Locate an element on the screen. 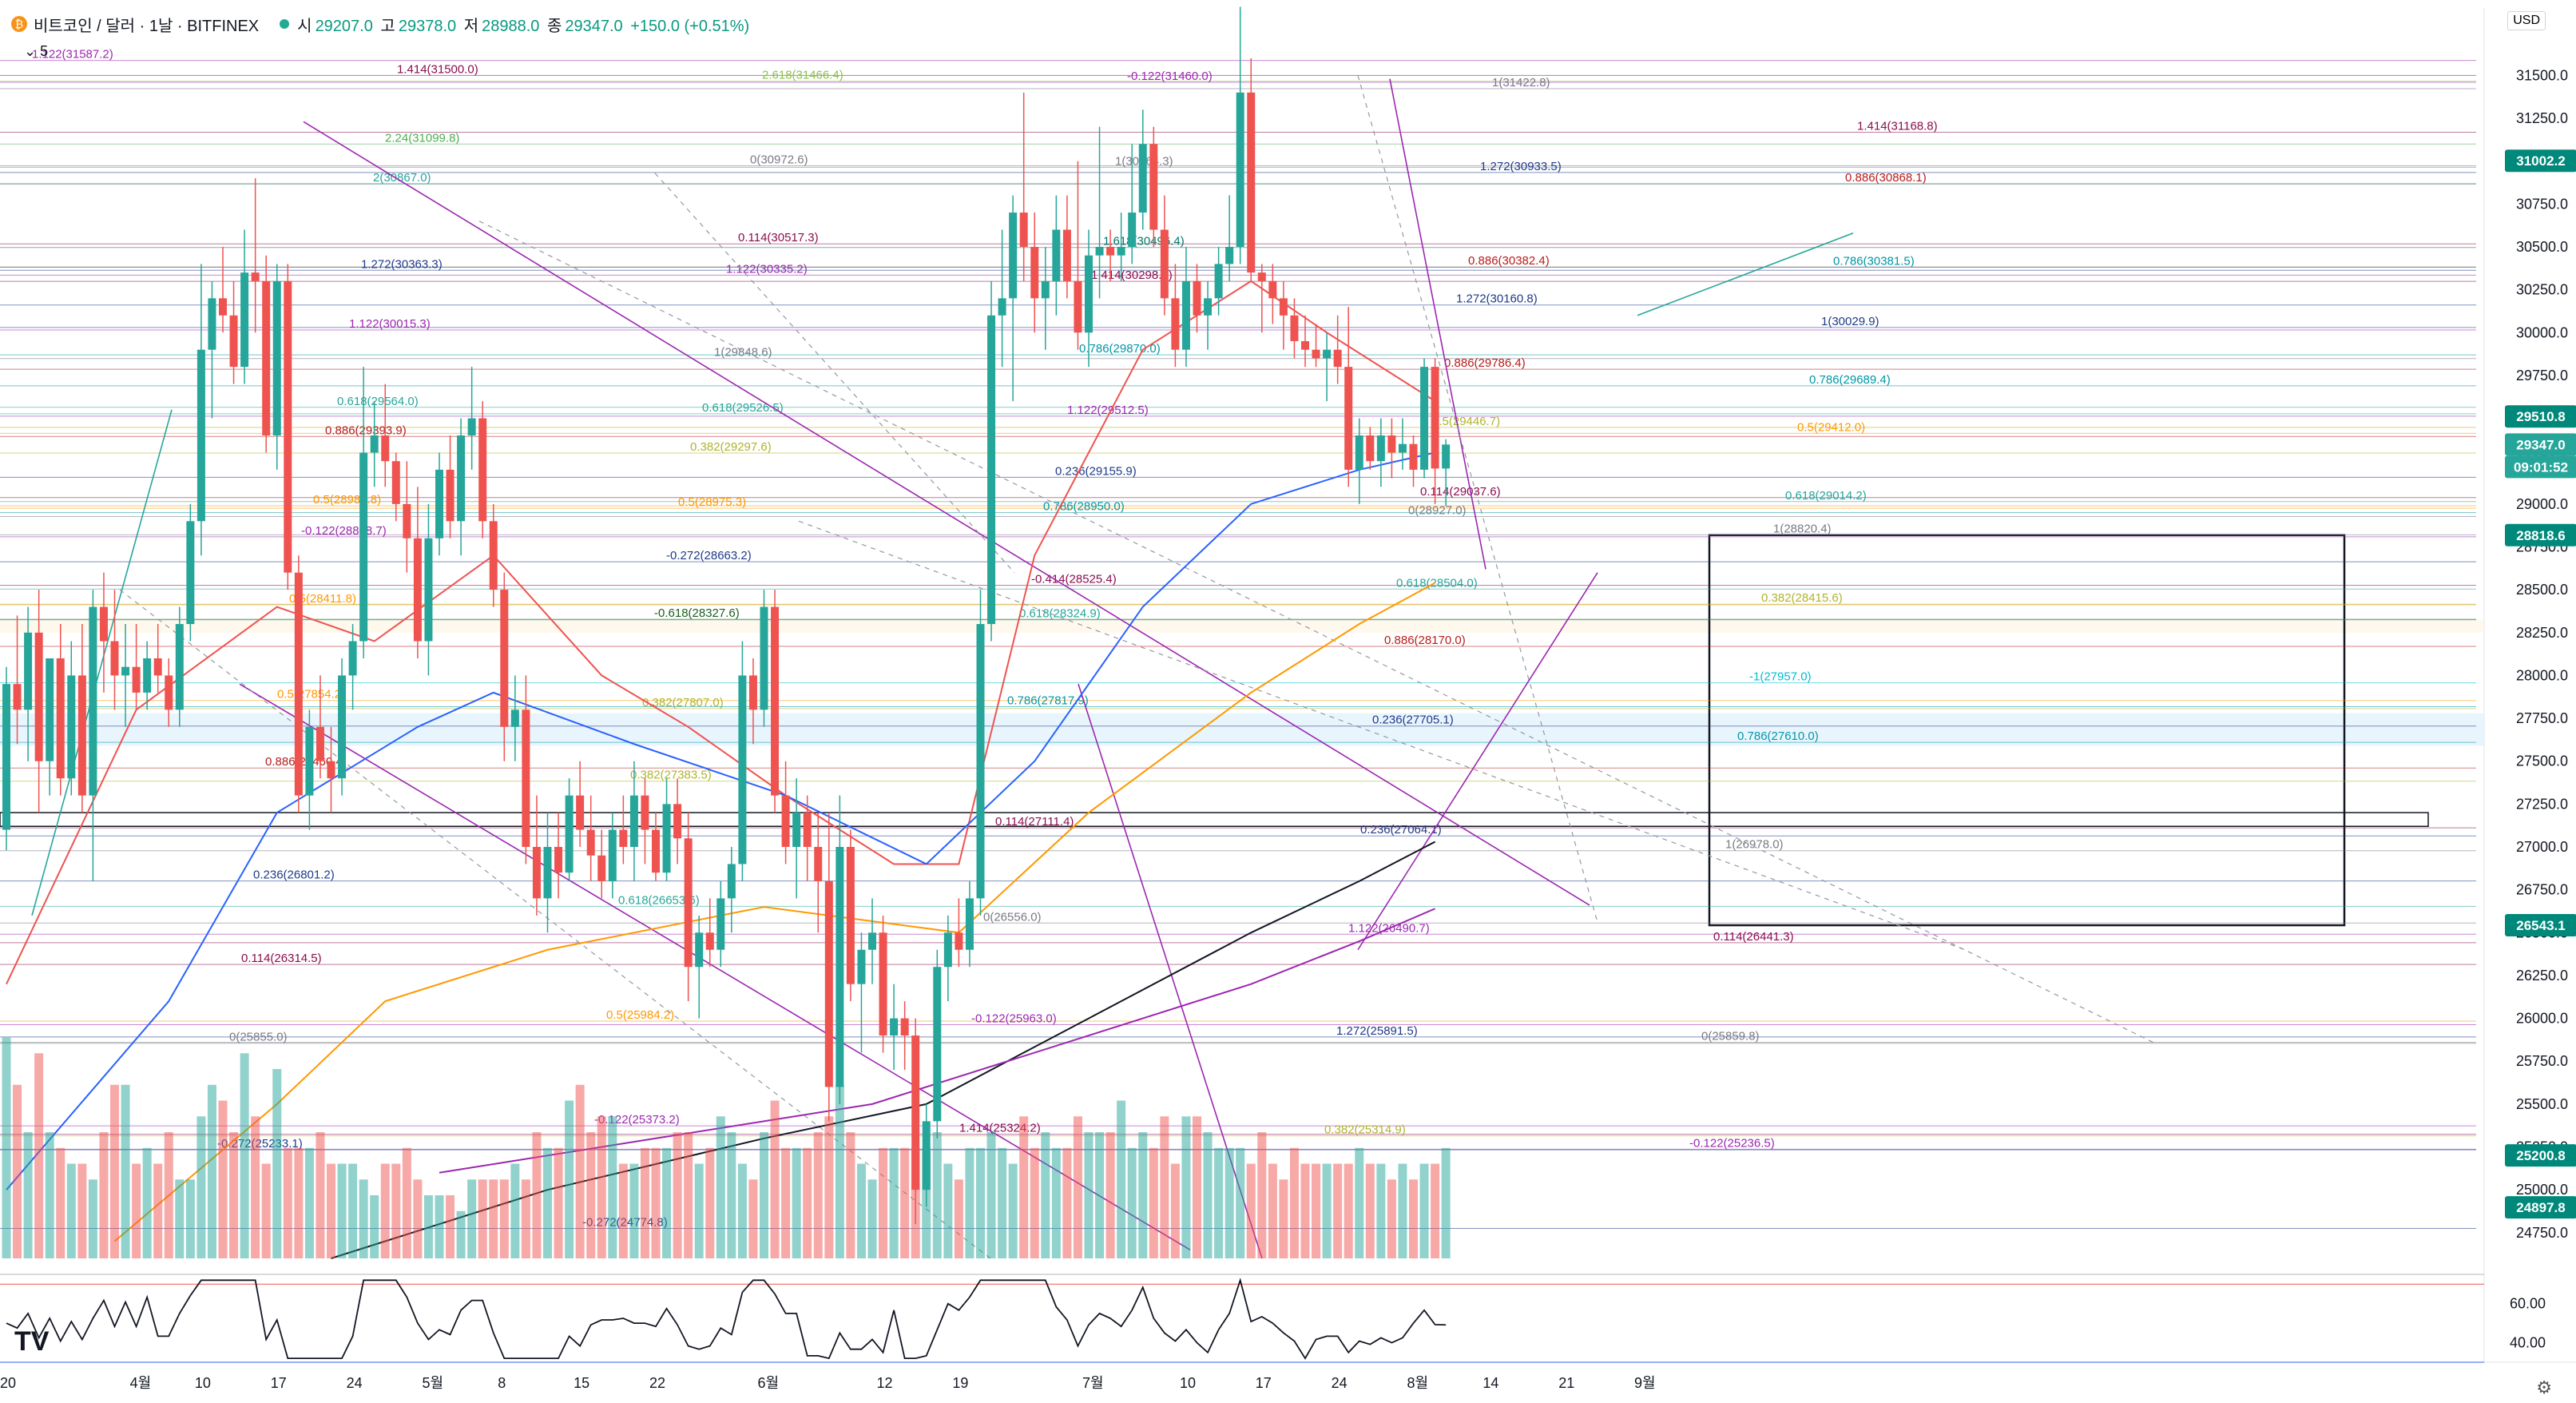  price-box: 31002.2 is located at coordinates (2540, 161).